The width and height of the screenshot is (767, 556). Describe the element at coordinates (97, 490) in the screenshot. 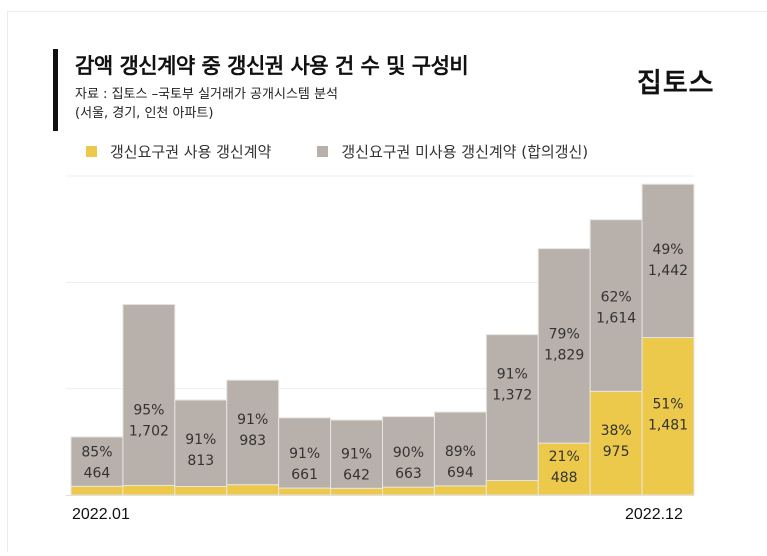

I see `bar-used-2022.01` at that location.